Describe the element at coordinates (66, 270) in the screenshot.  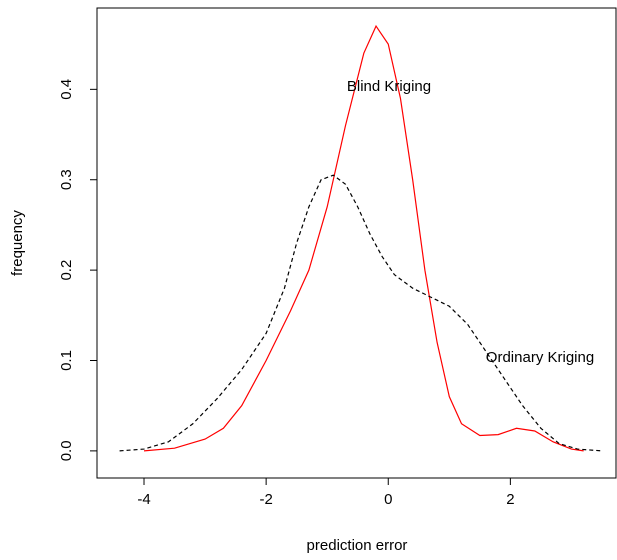
I see `y-tick-label: 0.2` at that location.